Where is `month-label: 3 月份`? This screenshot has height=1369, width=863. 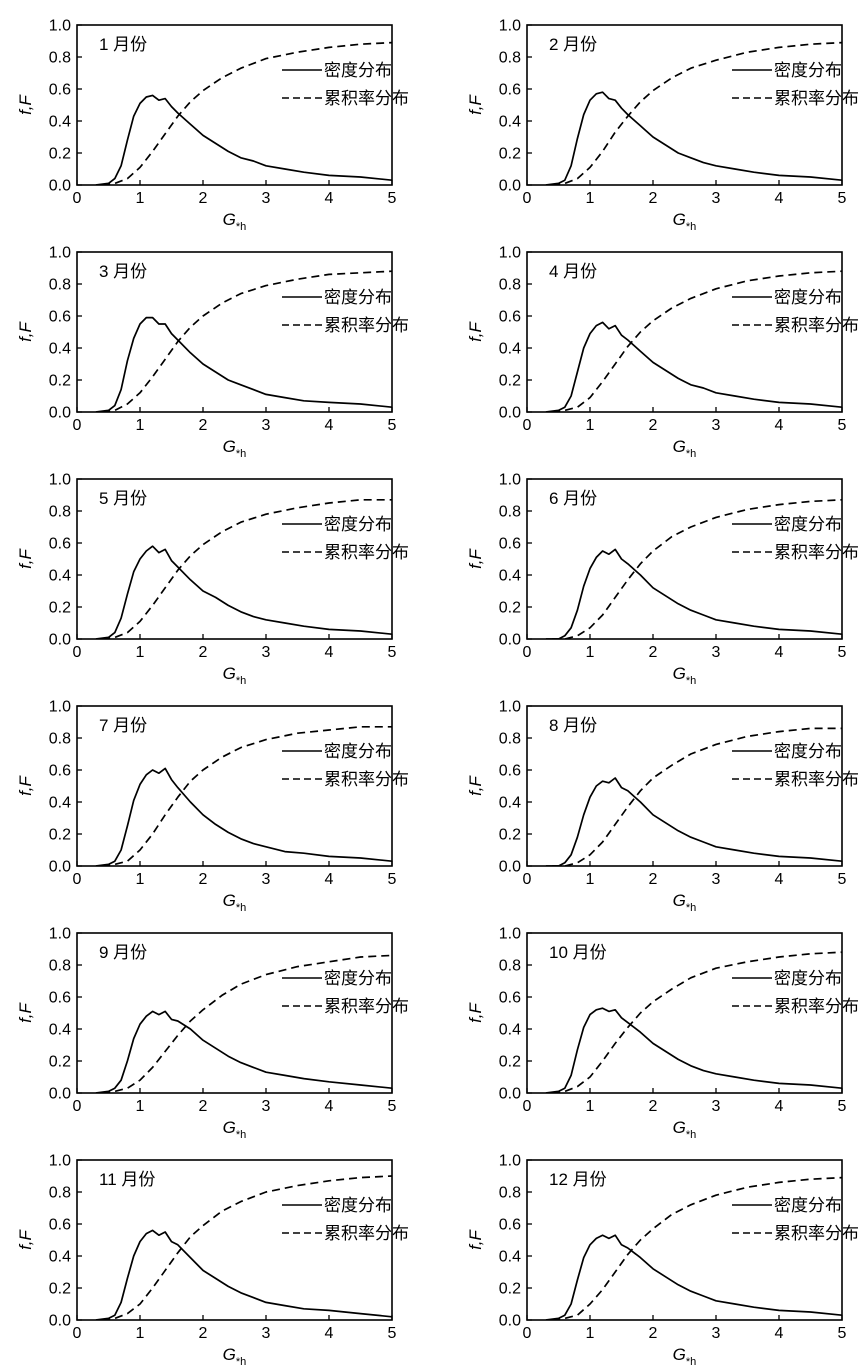
month-label: 3 月份 is located at coordinates (123, 271).